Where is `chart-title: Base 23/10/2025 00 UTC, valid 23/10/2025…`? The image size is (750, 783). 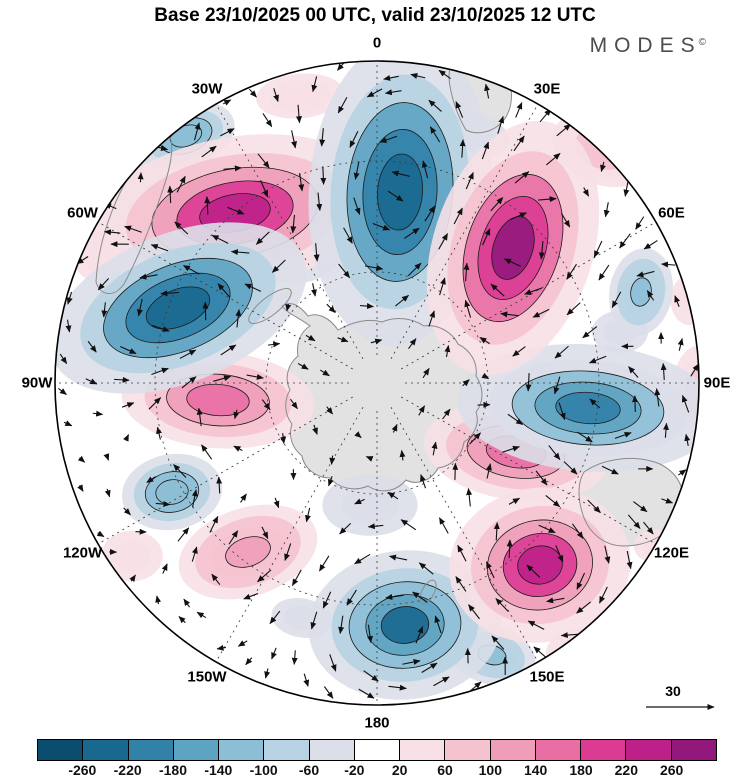 chart-title: Base 23/10/2025 00 UTC, valid 23/10/2025… is located at coordinates (375, 15).